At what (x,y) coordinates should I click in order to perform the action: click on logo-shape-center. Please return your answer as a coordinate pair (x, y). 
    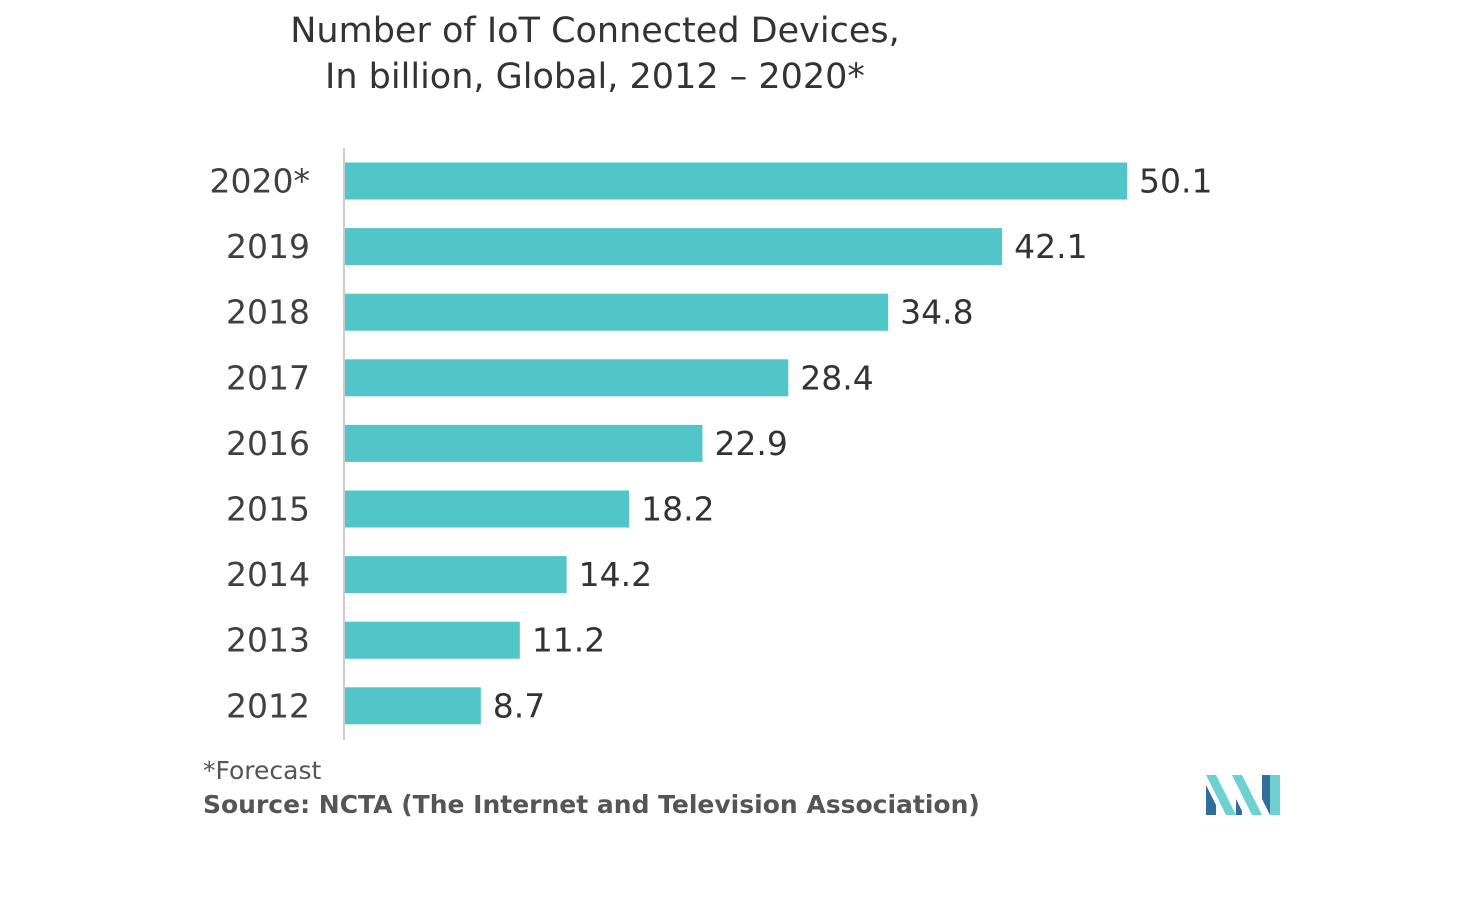
    Looking at the image, I should click on (1247, 795).